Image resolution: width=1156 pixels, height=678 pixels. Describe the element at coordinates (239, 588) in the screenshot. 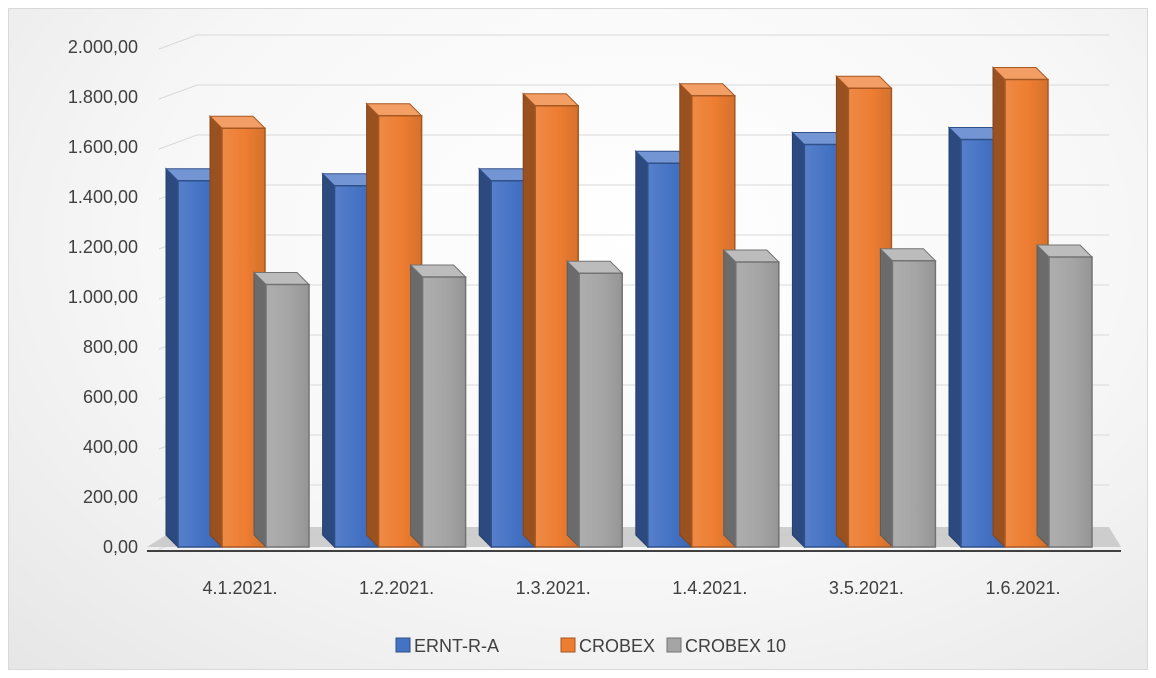

I see `x-tick-label: 4.1.2021.` at that location.